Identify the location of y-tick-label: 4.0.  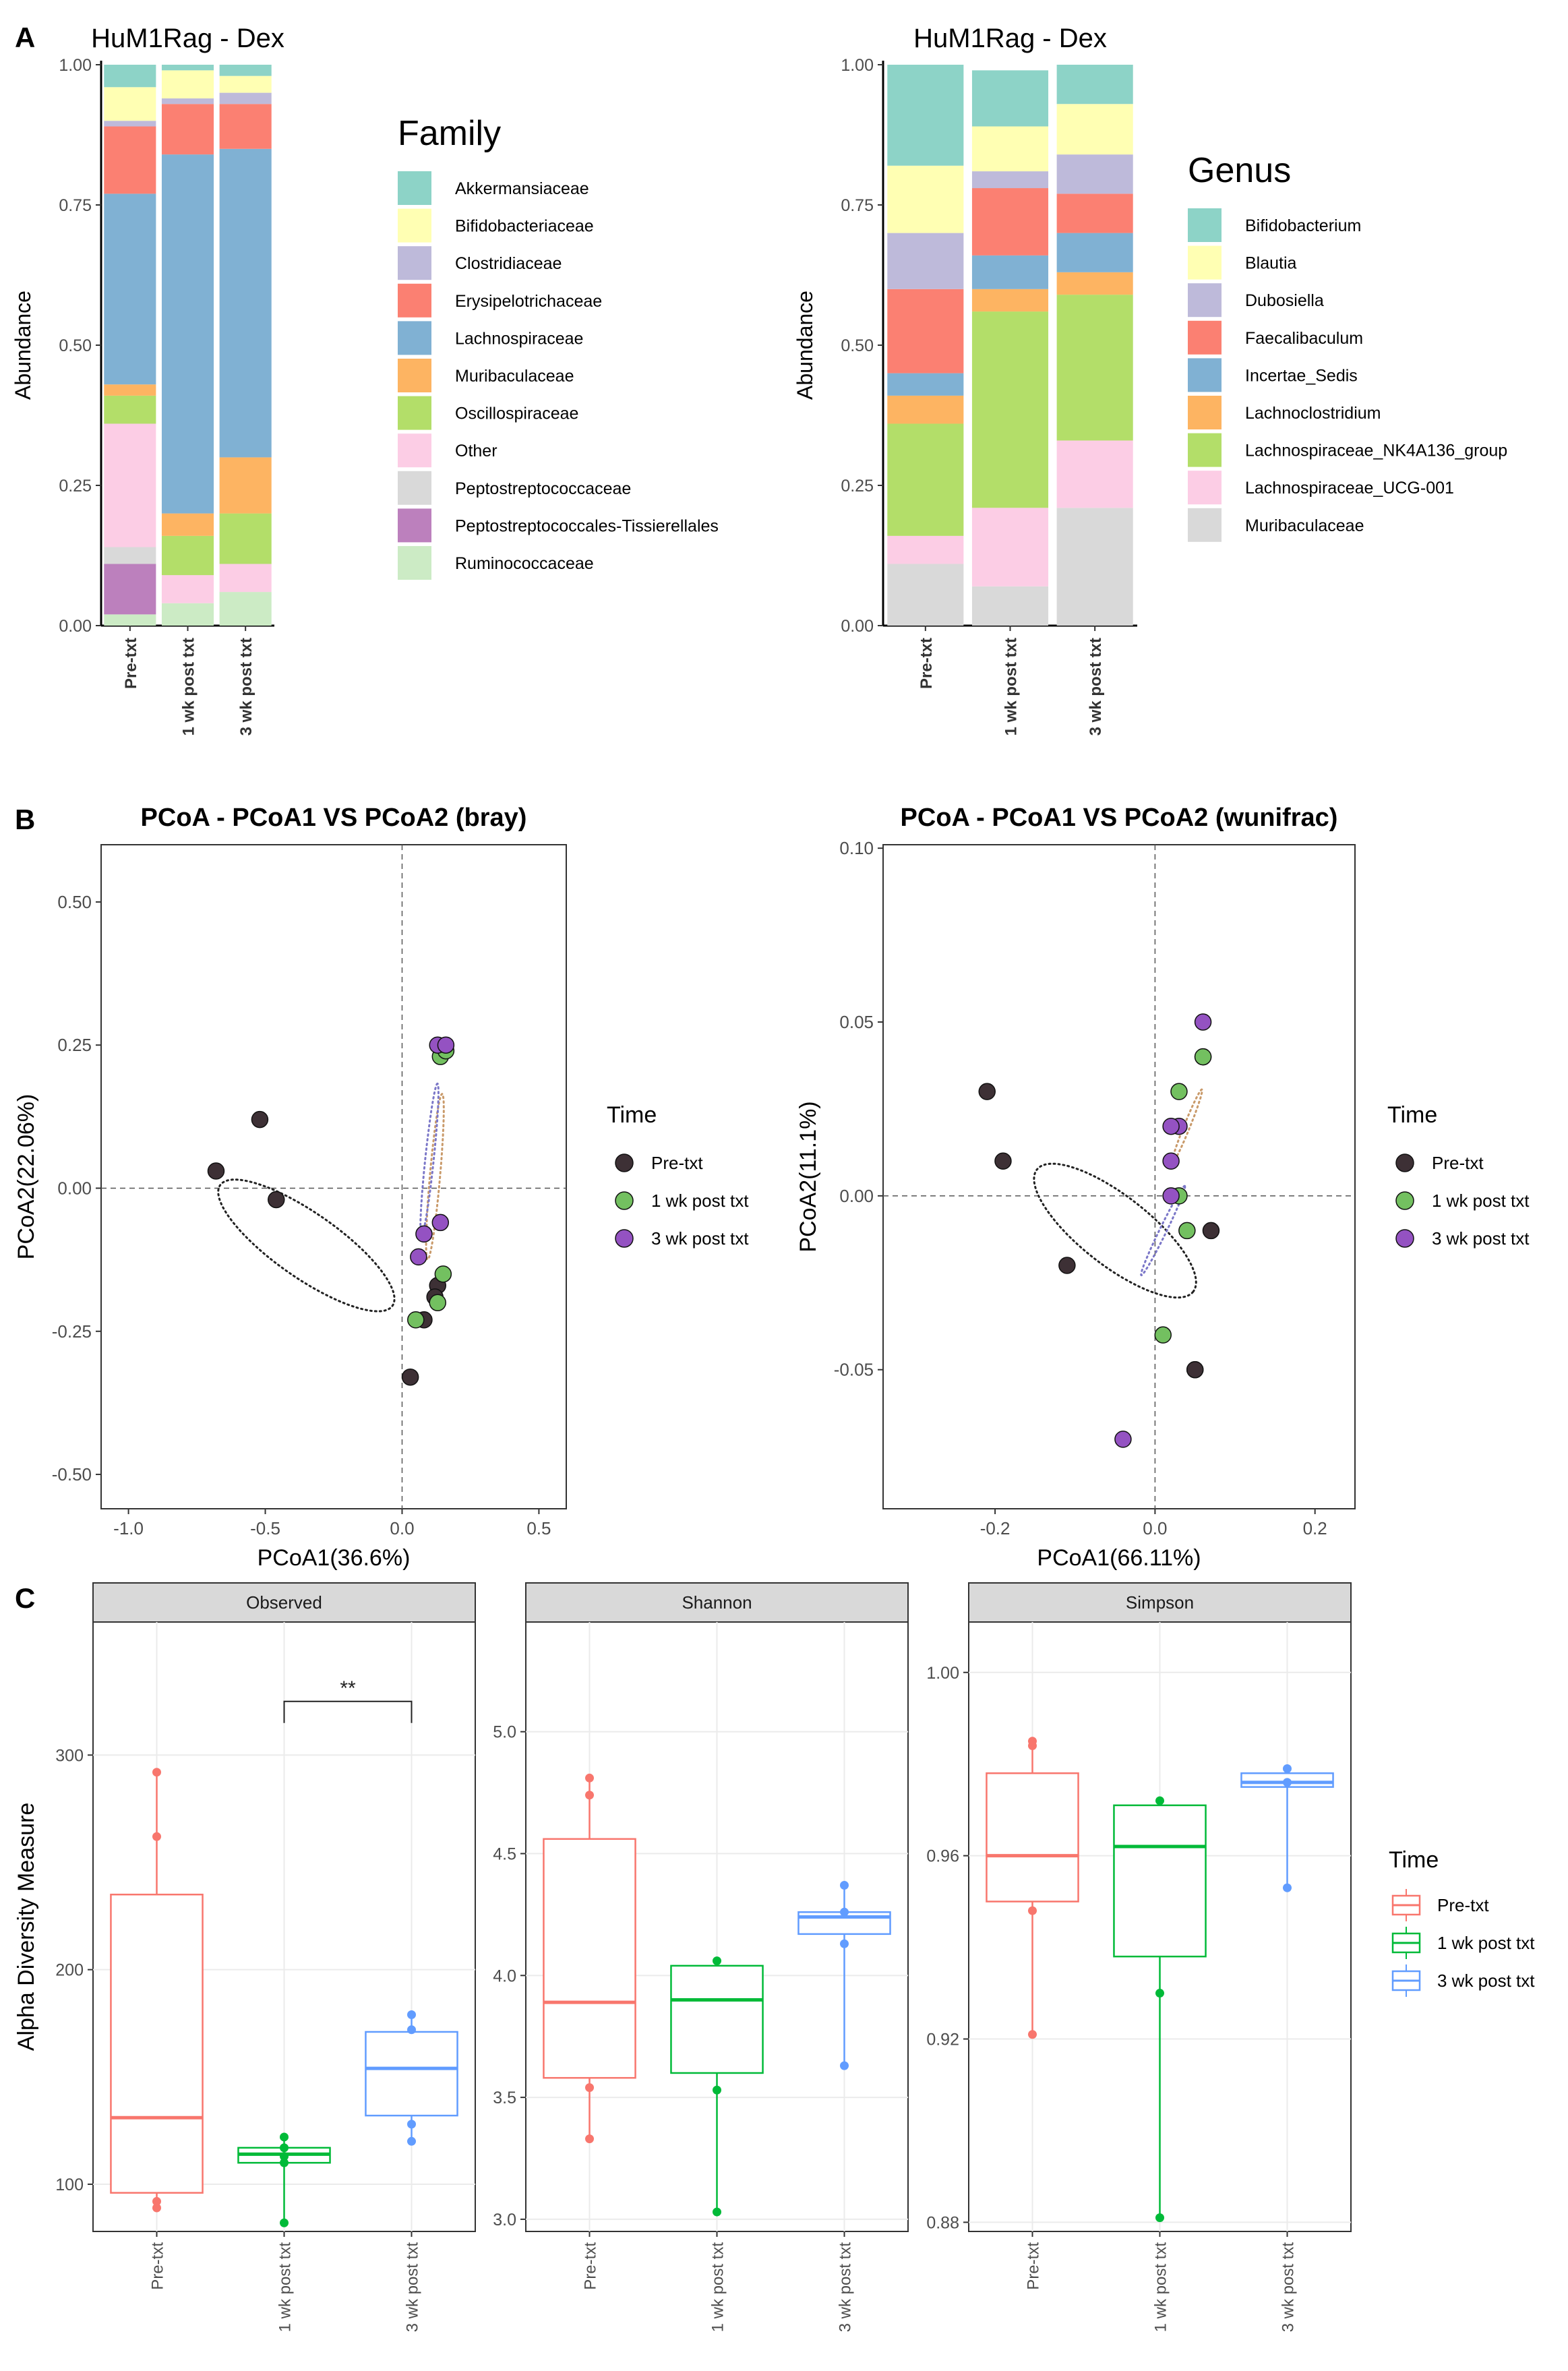
(504, 1976).